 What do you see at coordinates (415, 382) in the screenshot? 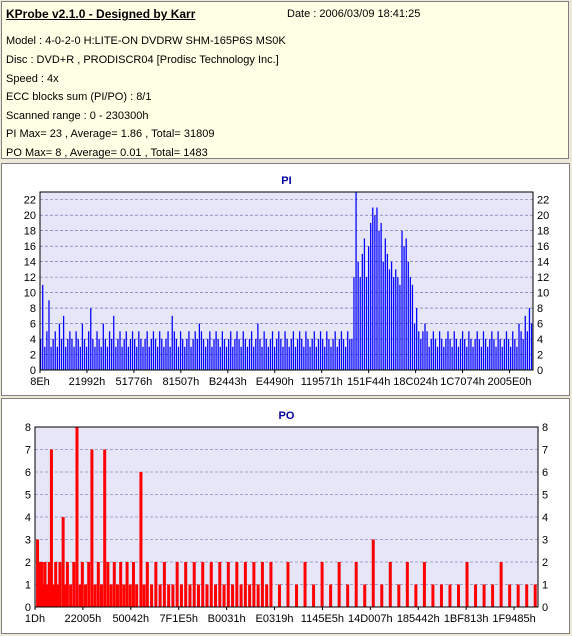
I see `x-tick-label: 18C024h` at bounding box center [415, 382].